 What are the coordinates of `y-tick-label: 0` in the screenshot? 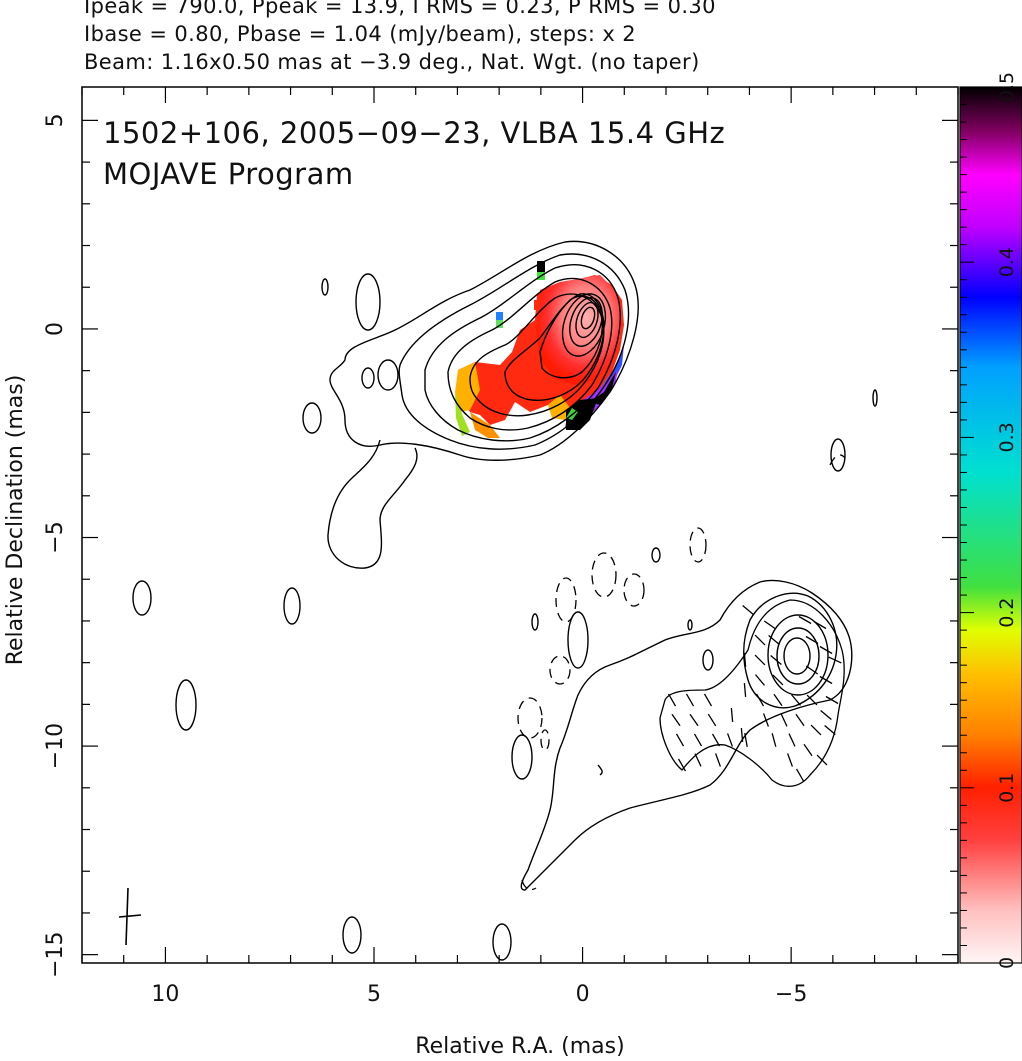 It's located at (55, 329).